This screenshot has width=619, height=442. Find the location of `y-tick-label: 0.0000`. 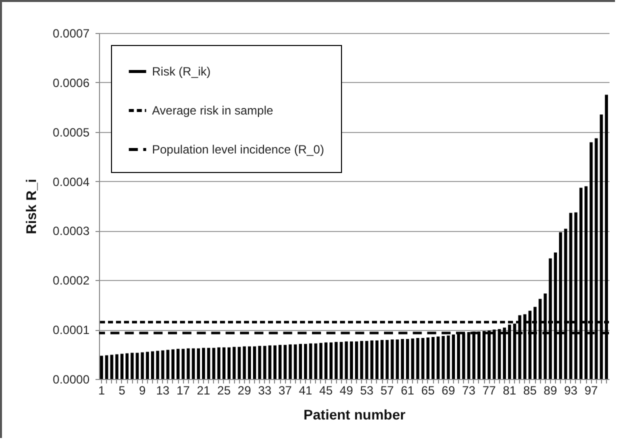

y-tick-label: 0.0000 is located at coordinates (71, 379).